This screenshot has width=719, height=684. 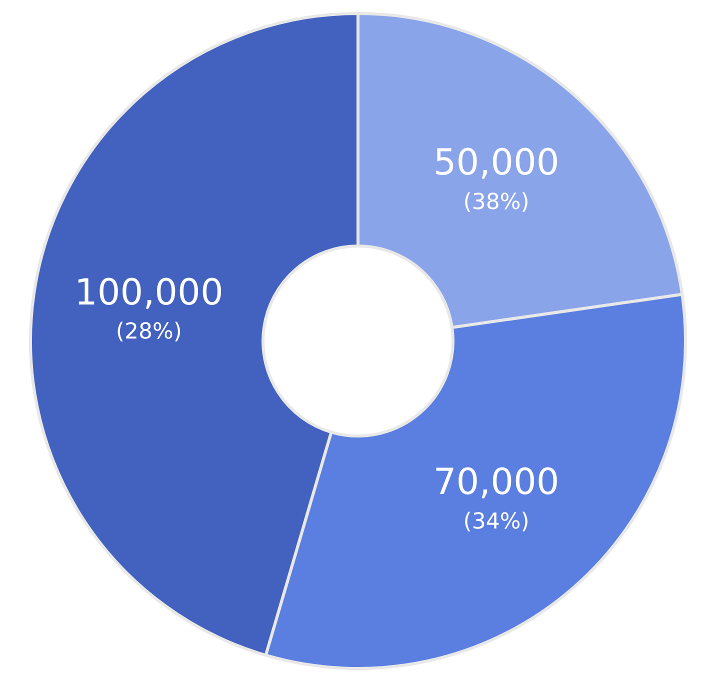 What do you see at coordinates (496, 179) in the screenshot?
I see `data-label: 50,000 (38%)` at bounding box center [496, 179].